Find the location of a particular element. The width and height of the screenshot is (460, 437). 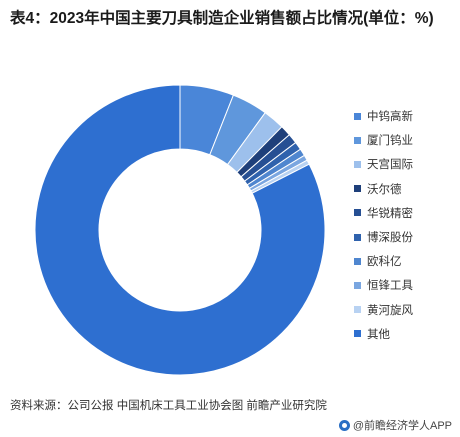

source-note: 资料来源：公司公报 中国机床工具工业协会图 前瞻产业研究院 is located at coordinates (168, 406).